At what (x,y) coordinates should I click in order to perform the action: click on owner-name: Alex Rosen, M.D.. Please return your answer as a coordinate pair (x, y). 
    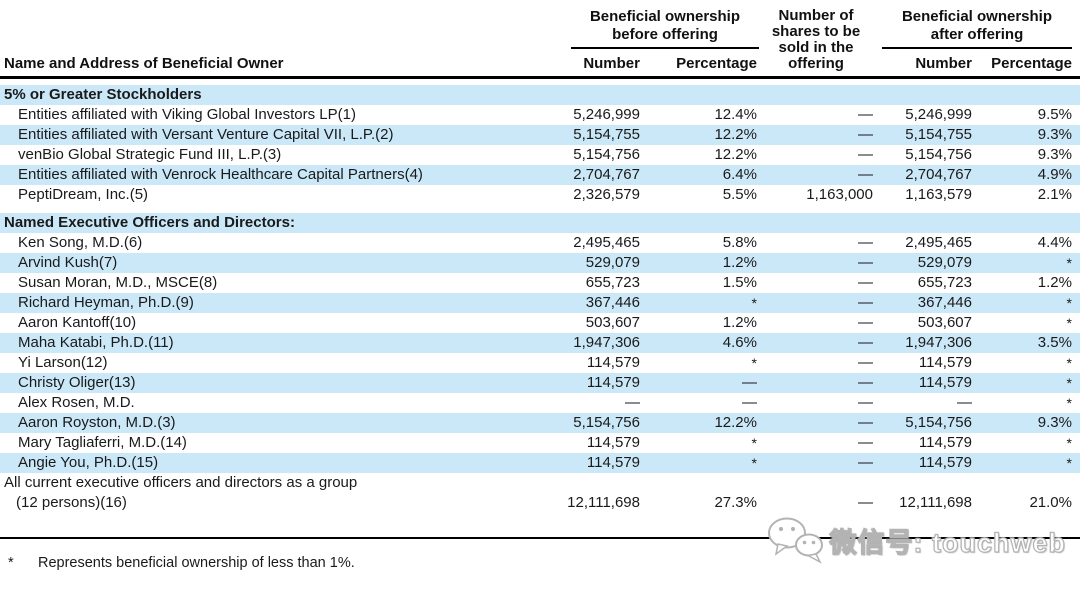
    Looking at the image, I should click on (76, 402).